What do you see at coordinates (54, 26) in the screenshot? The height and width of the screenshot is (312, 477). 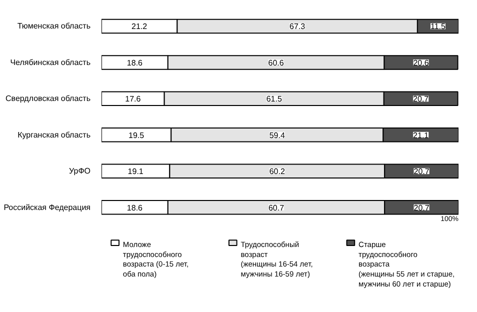 I see `y-tick-label: Тюменская область` at bounding box center [54, 26].